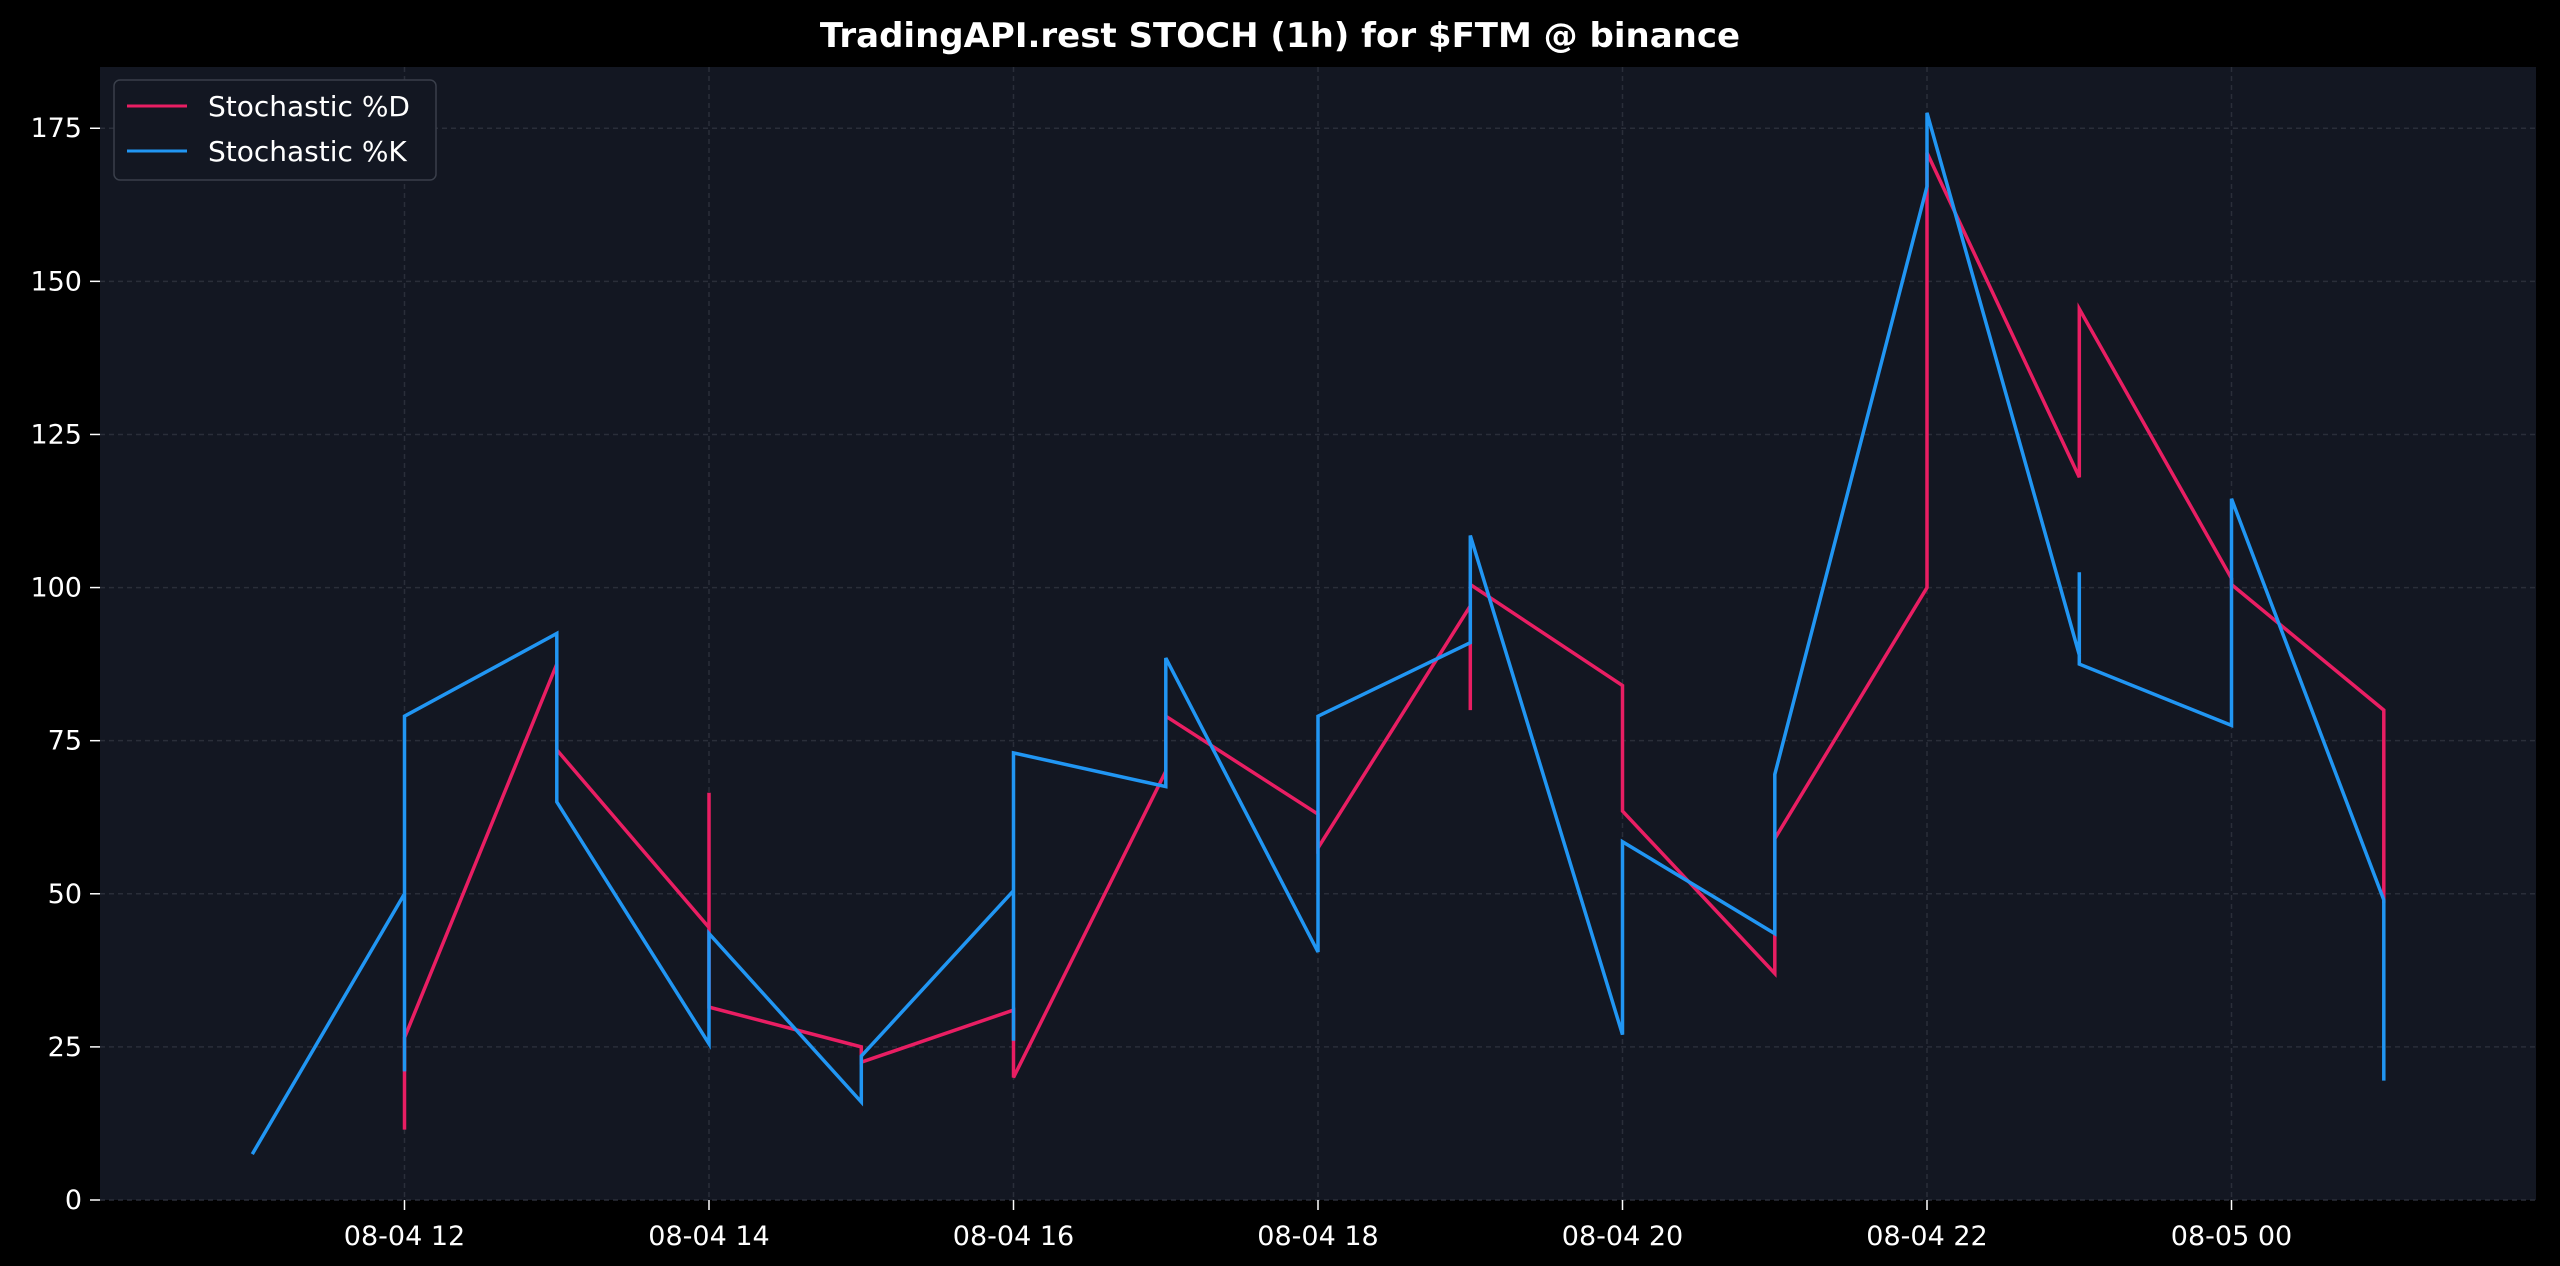  I want to click on x-tick-label: 08-04 12, so click(404, 1236).